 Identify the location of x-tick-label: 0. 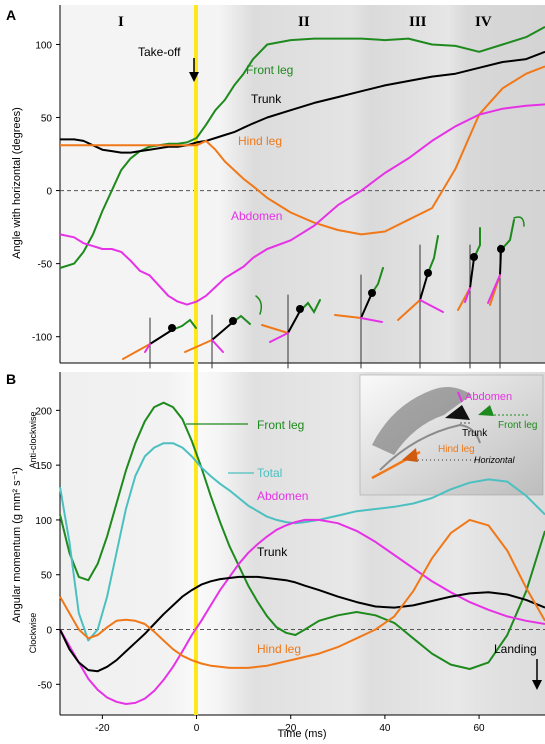
(197, 728).